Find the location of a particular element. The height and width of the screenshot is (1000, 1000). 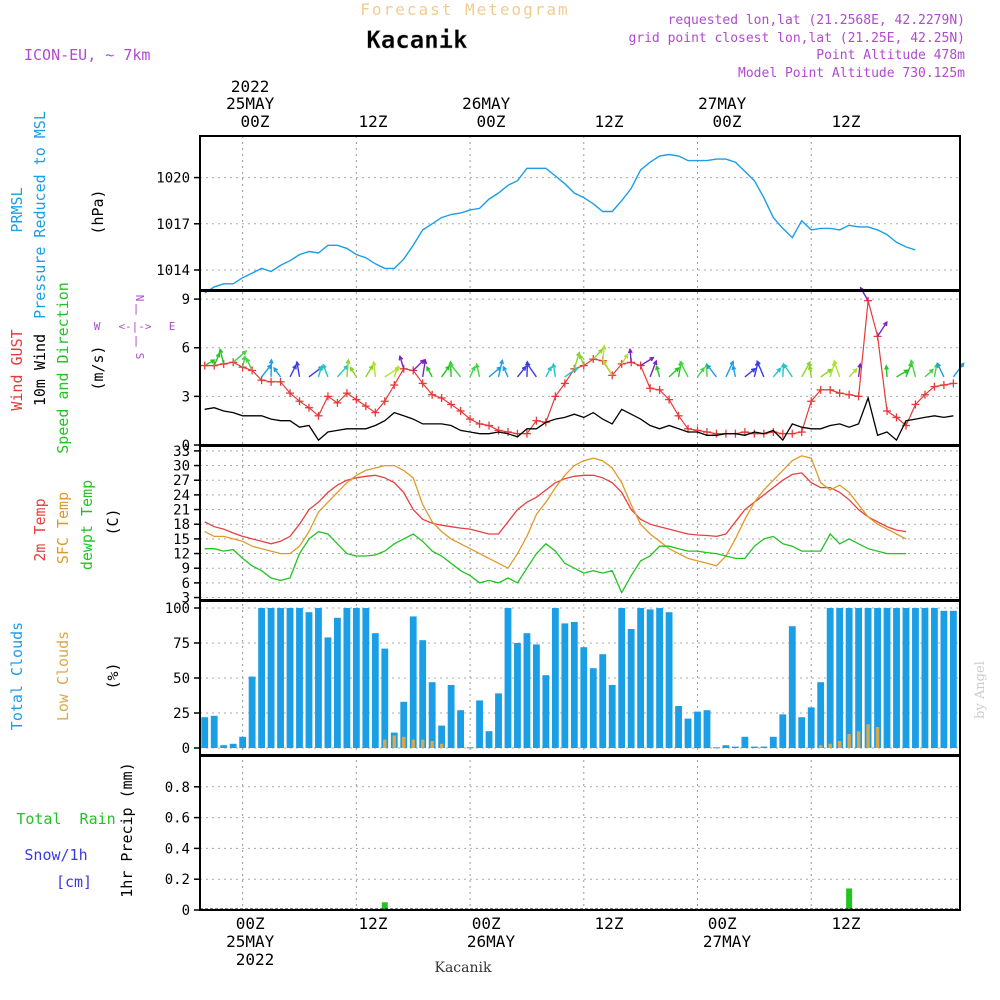

ytick-label-temp-33: 33 is located at coordinates (181, 452).